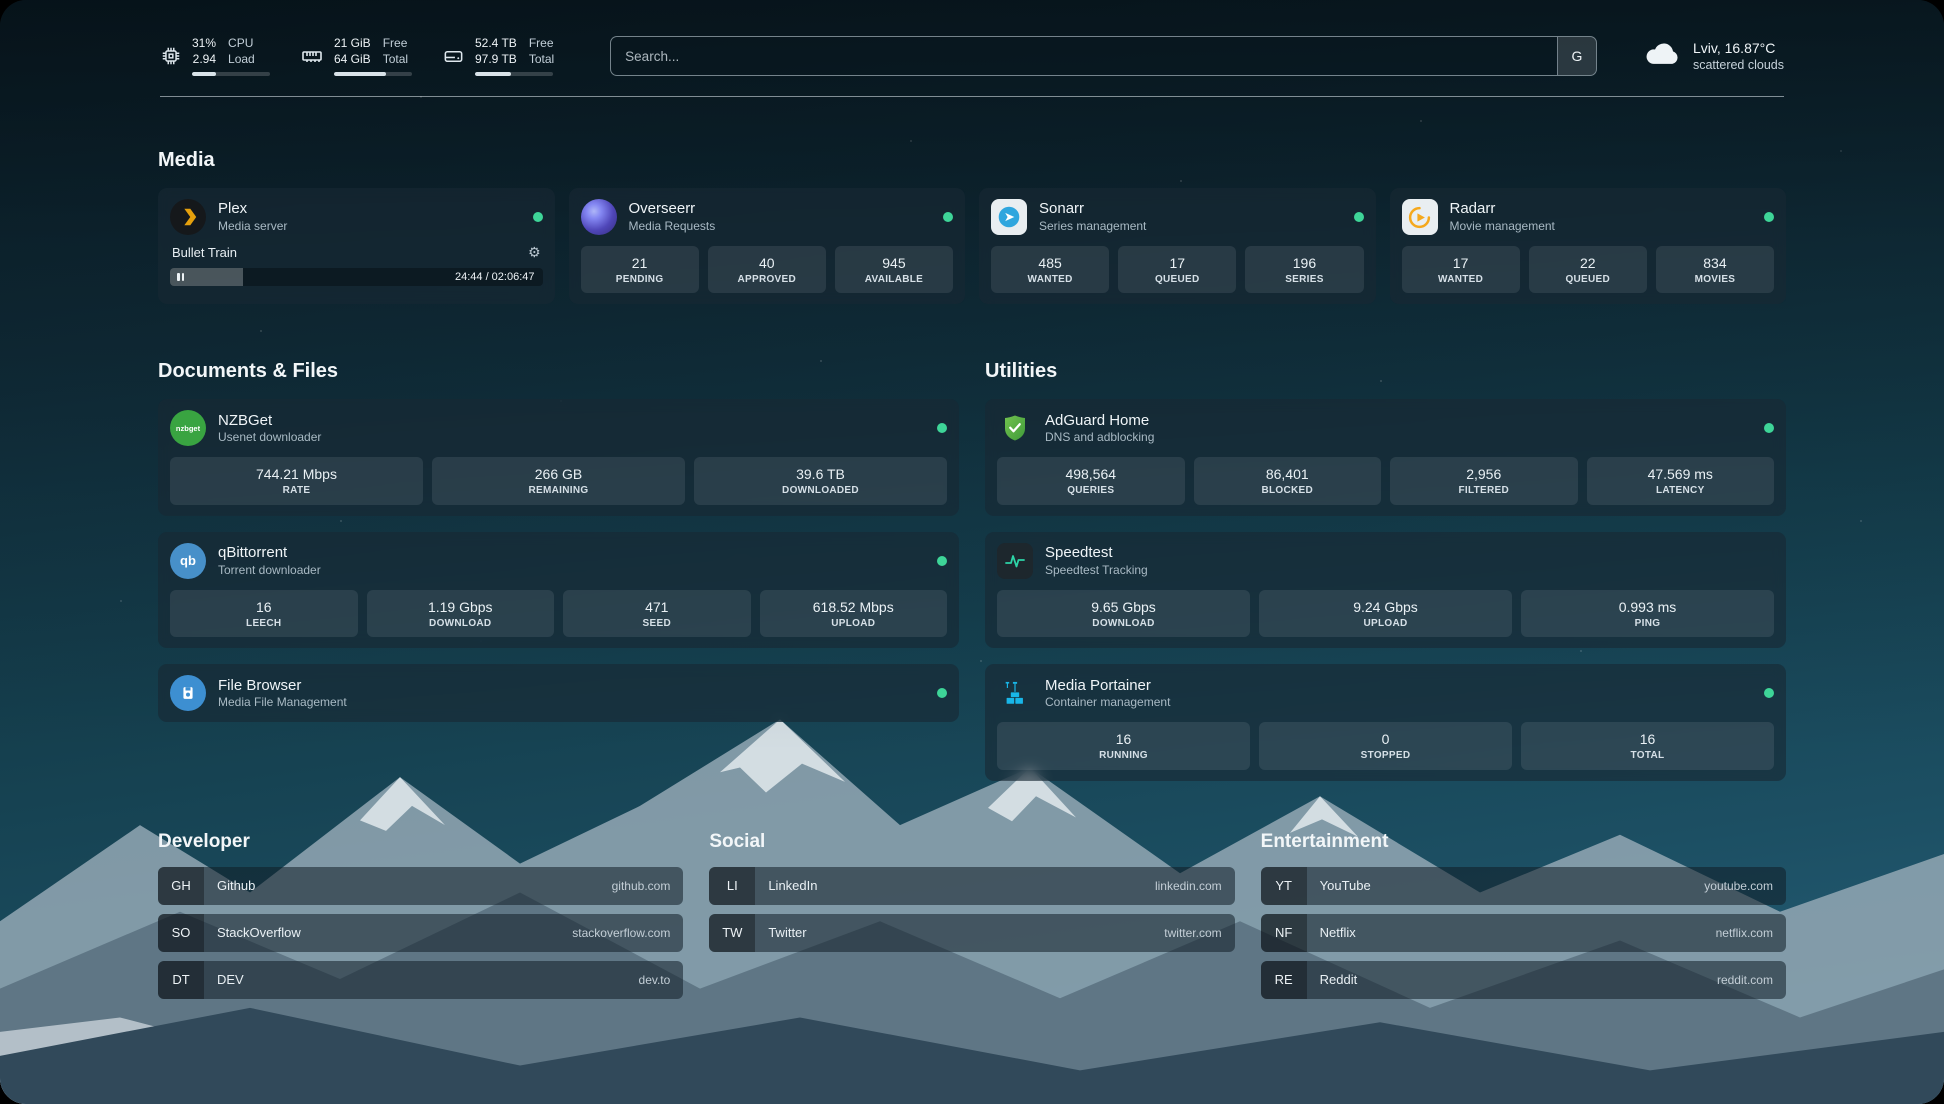  I want to click on bookmark-linkedin: LI LinkedIn linkedin.com, so click(972, 885).